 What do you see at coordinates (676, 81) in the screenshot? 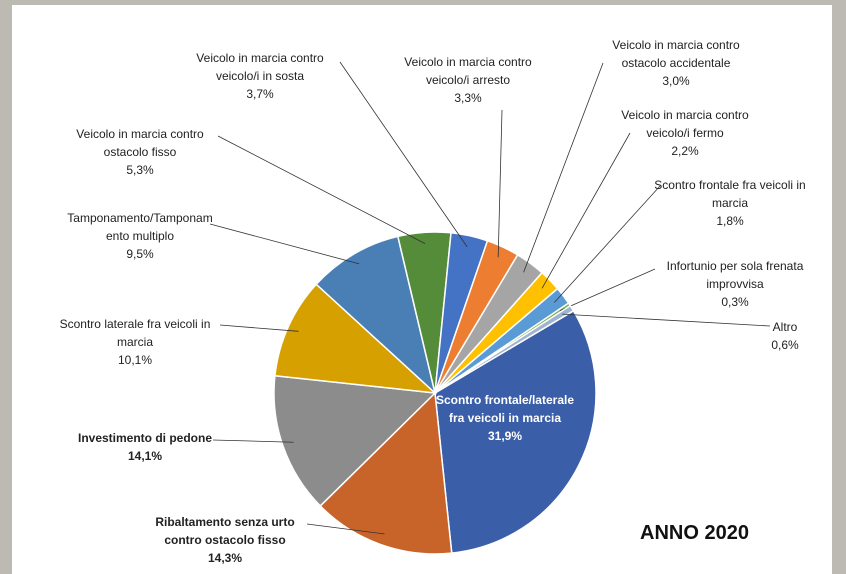
I see `label-value: 3,0%` at bounding box center [676, 81].